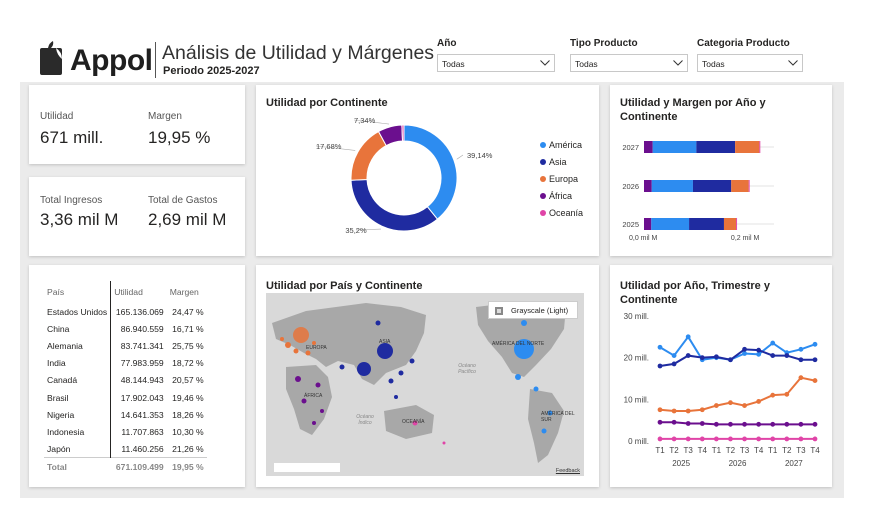  I want to click on kpi-utilidad-value: 671 mill., so click(72, 137).